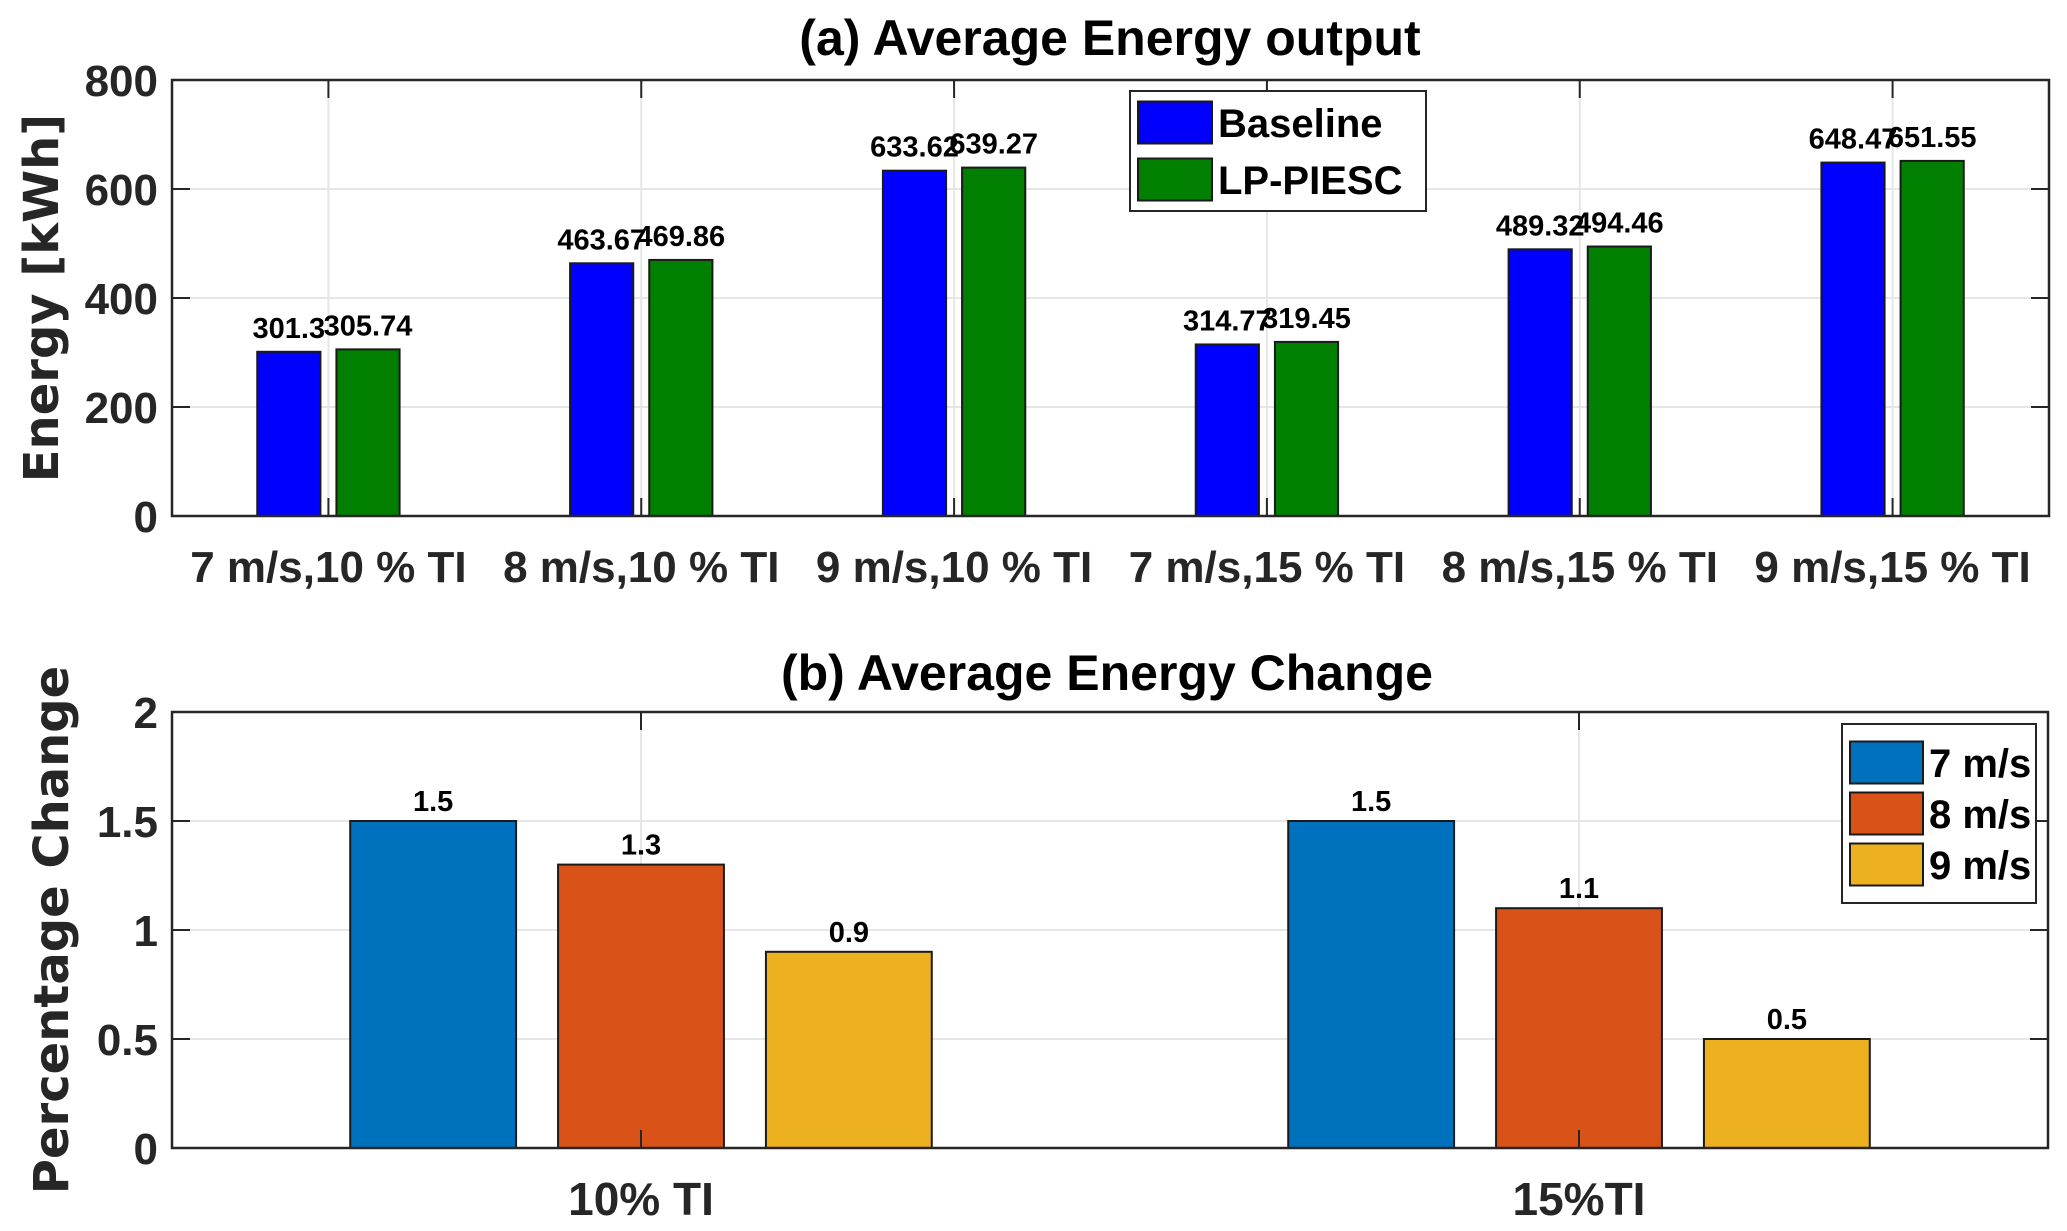  I want to click on y-tick-label: 1, so click(146, 931).